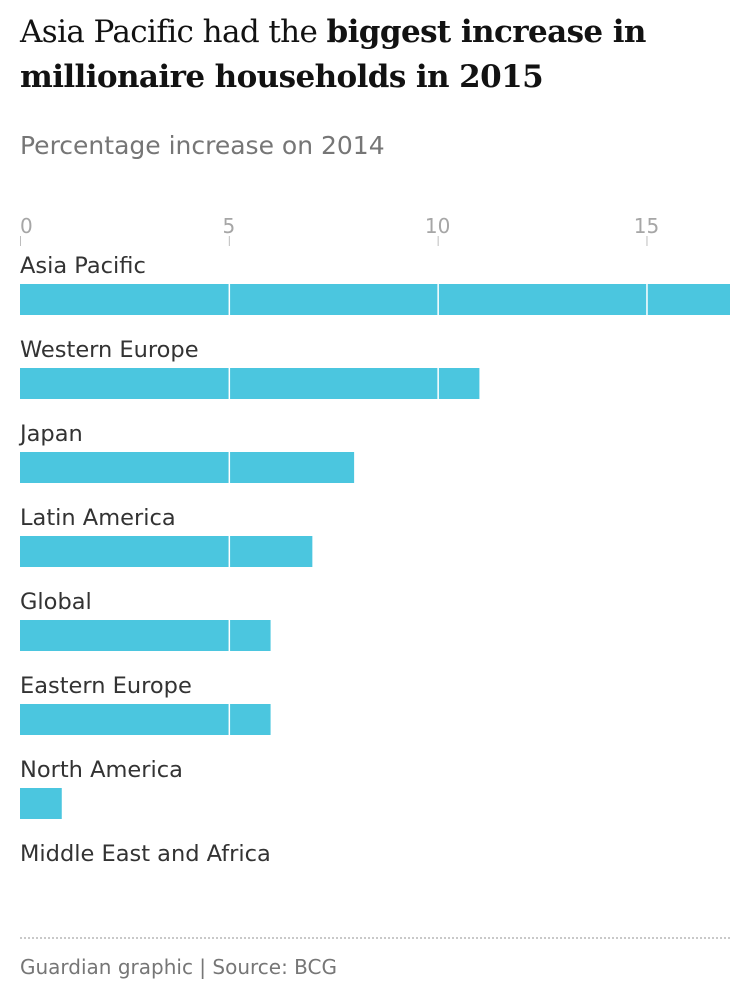 This screenshot has height=992, width=739. I want to click on category-label: Global, so click(56, 602).